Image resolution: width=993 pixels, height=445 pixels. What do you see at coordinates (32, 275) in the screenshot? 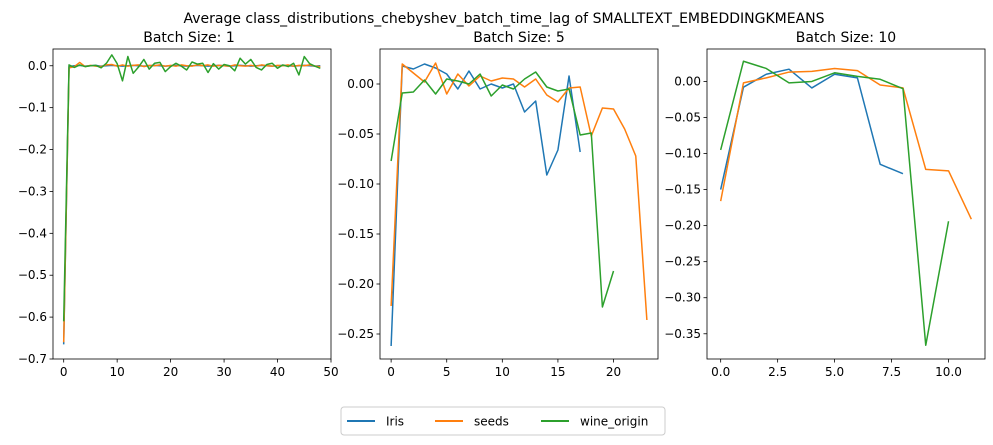
I see `y-tick-label: −0.5` at bounding box center [32, 275].